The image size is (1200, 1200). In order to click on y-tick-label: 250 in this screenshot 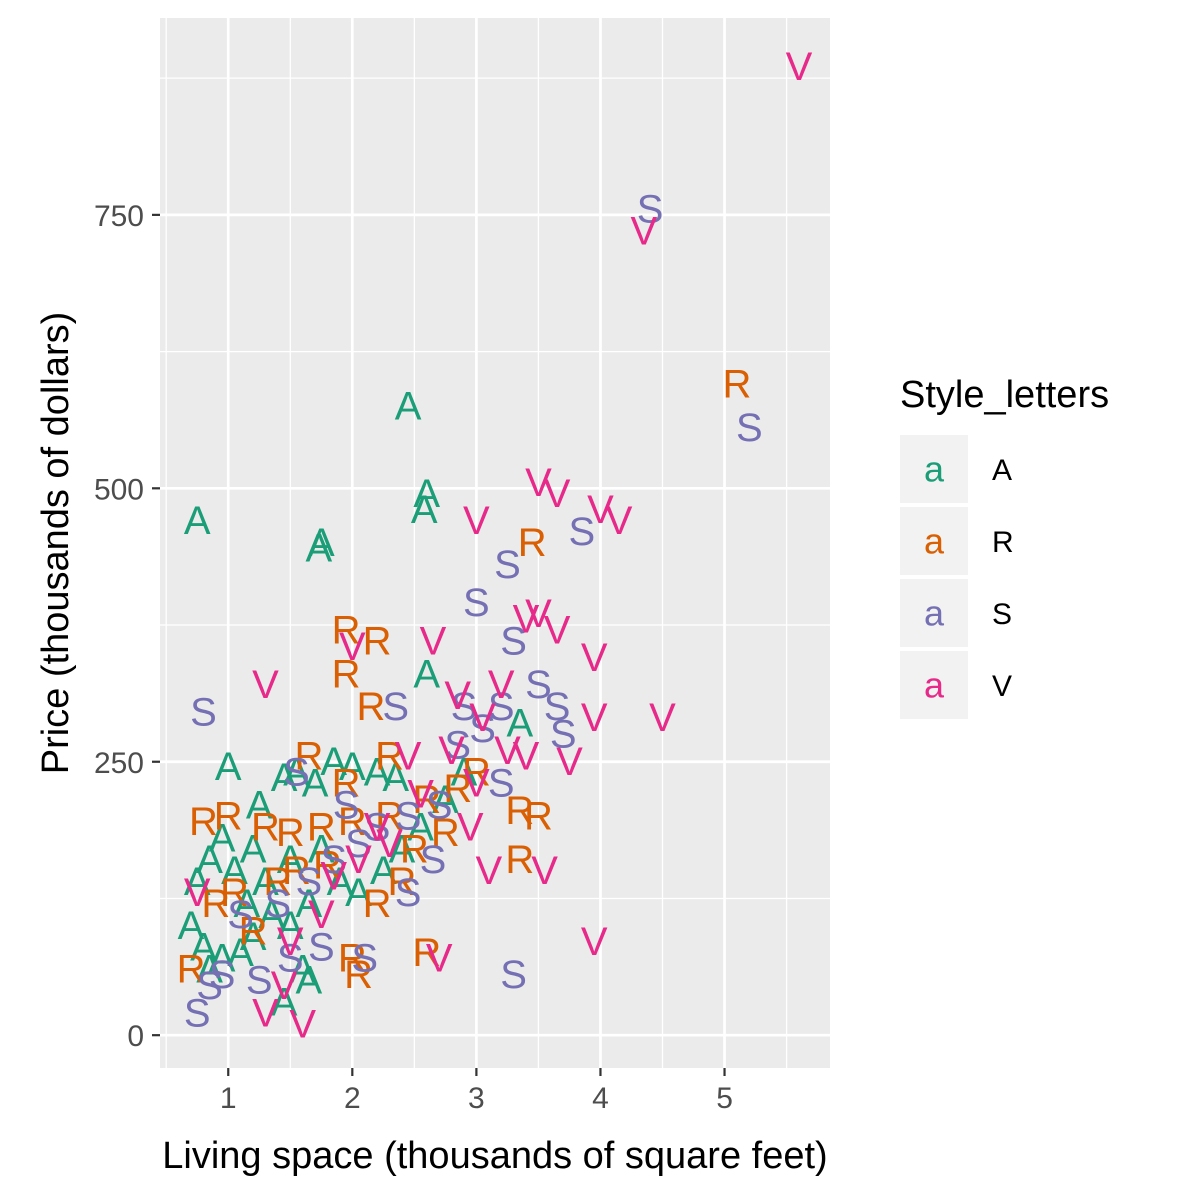, I will do `click(119, 763)`.